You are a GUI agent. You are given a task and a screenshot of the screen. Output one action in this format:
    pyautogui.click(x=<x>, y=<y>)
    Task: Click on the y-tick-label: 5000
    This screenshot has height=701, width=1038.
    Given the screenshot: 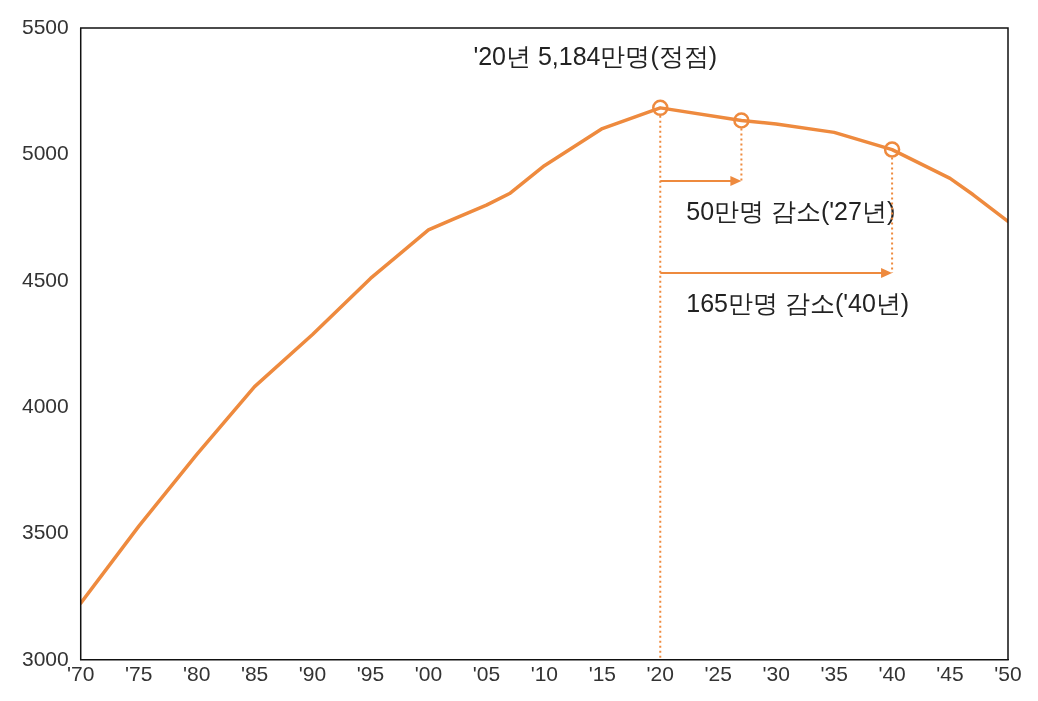 What is the action you would take?
    pyautogui.click(x=45, y=153)
    